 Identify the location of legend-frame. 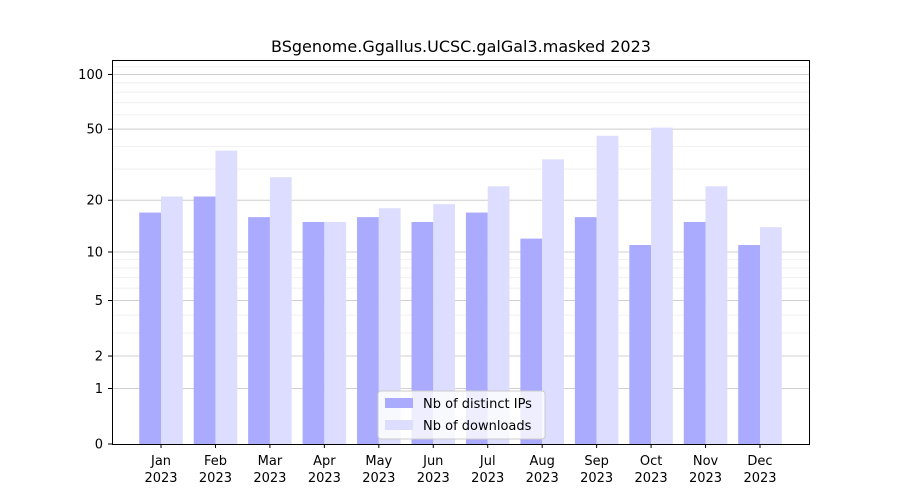
(461, 415).